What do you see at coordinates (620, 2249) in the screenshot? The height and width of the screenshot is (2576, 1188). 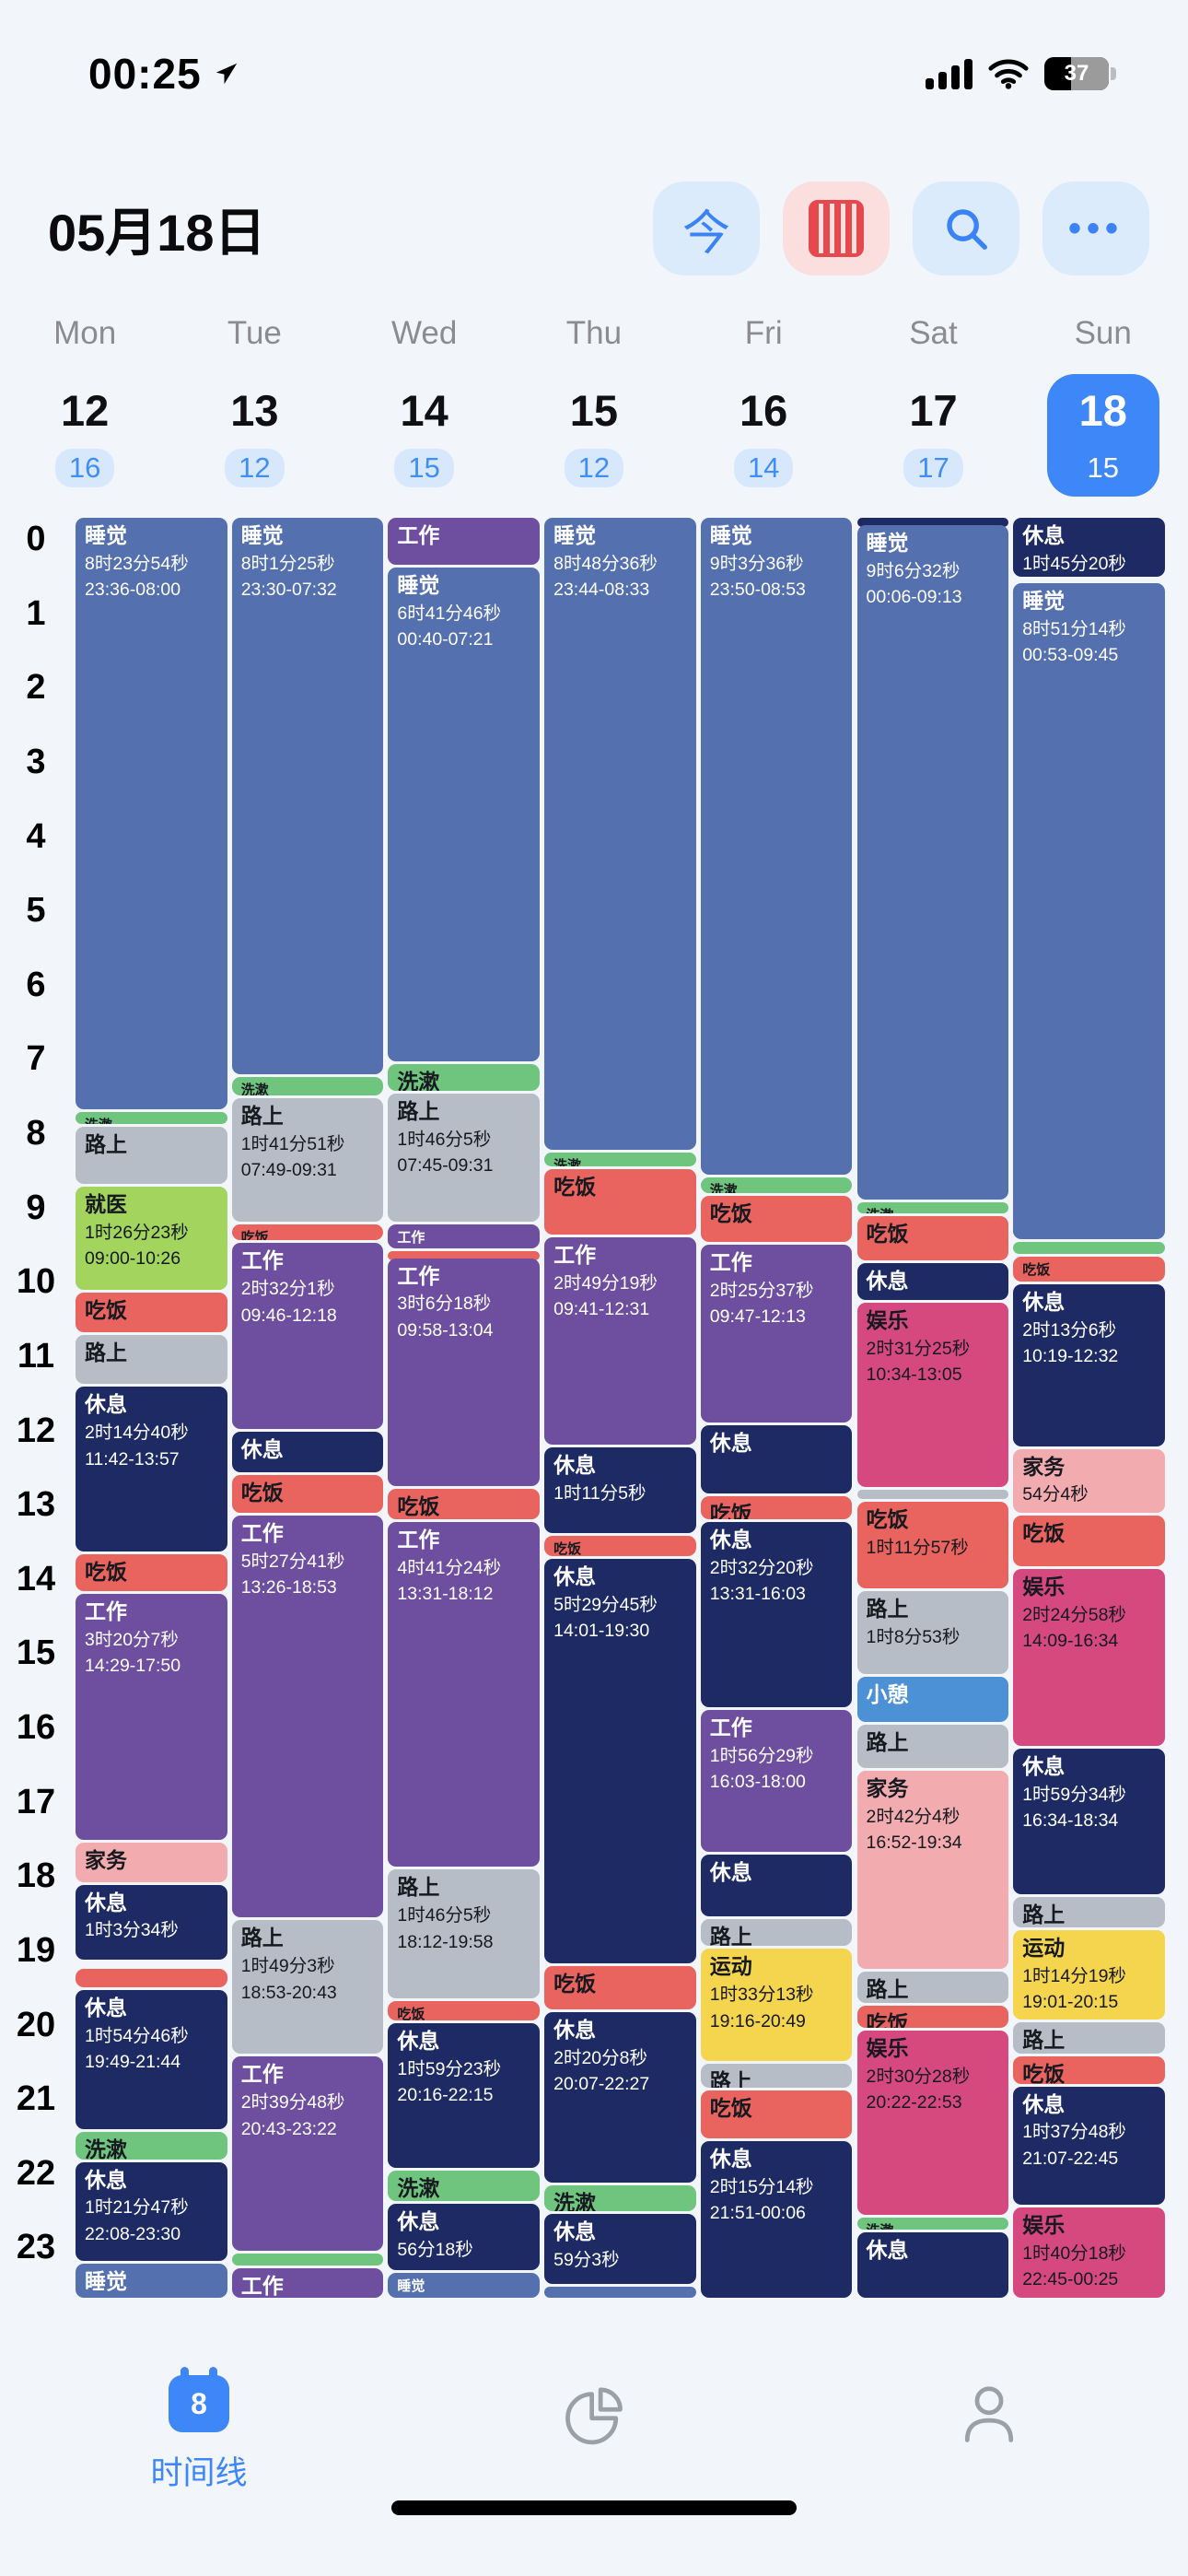 I see `event-rest: 休息 59分3秒` at bounding box center [620, 2249].